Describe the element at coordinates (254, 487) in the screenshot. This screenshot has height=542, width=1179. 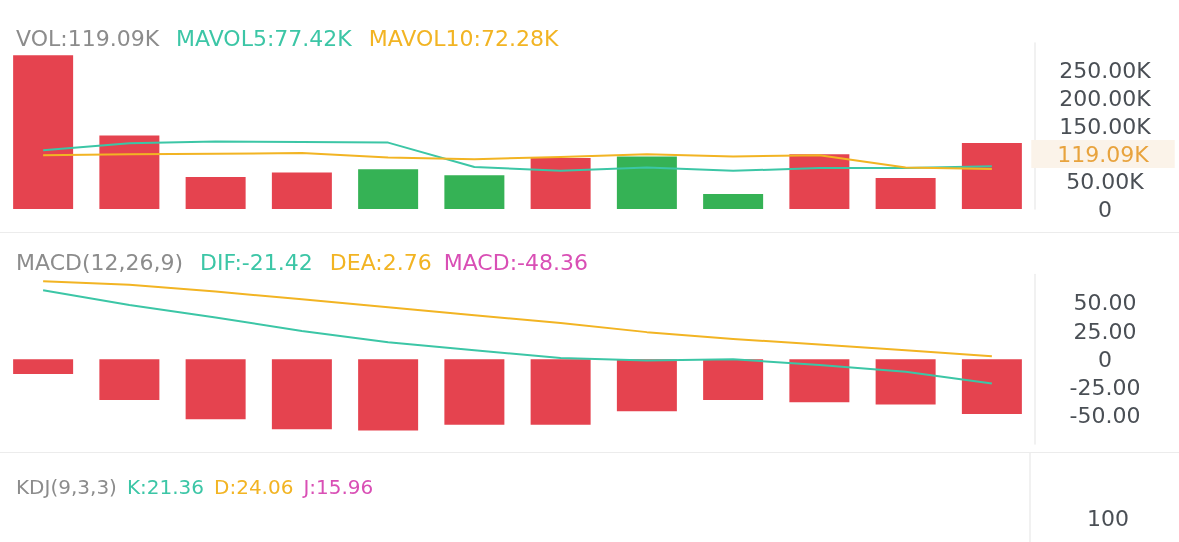
I see `text: D:24.06` at that location.